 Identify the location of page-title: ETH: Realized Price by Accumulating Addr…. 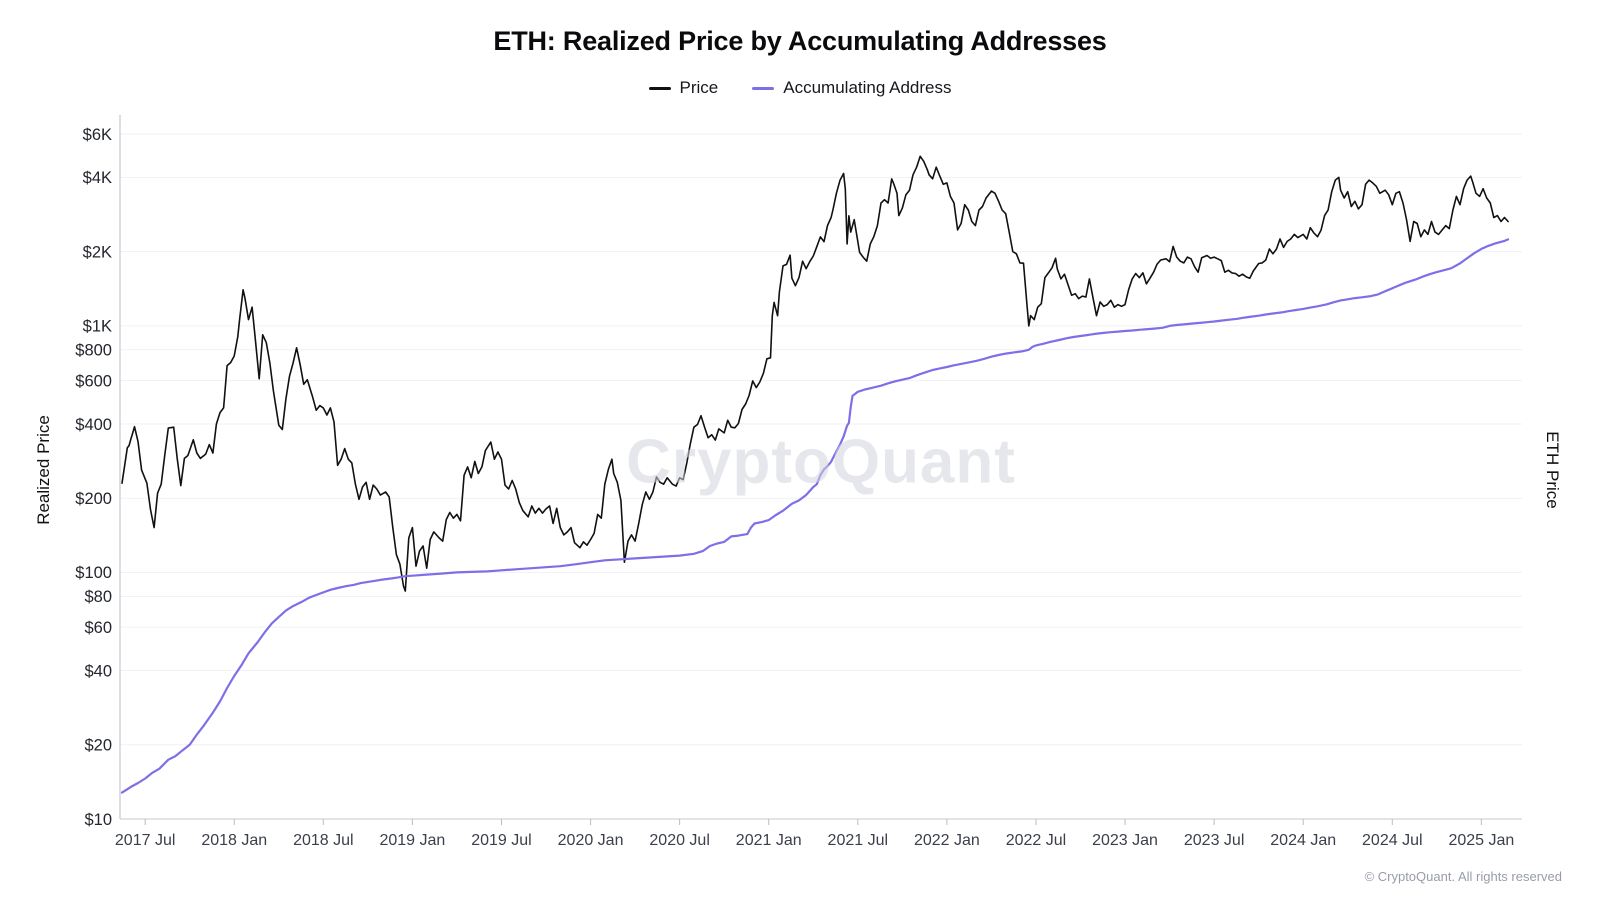
(800, 41).